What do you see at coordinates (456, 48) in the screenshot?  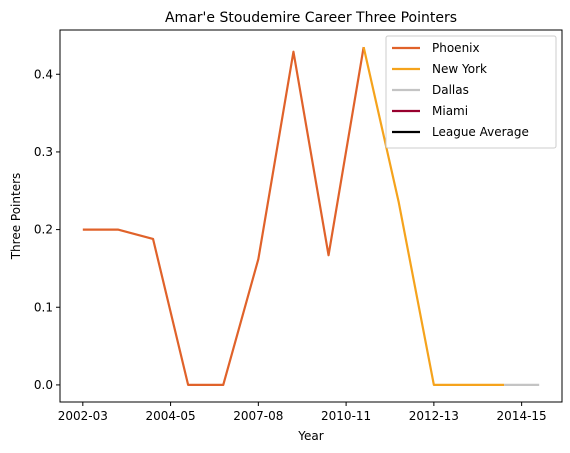 I see `legend-label-phoenix: Phoenix` at bounding box center [456, 48].